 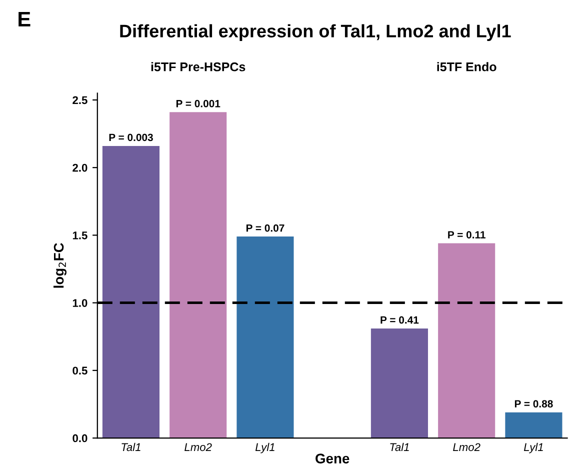 What do you see at coordinates (24, 19) in the screenshot?
I see `text: E` at bounding box center [24, 19].